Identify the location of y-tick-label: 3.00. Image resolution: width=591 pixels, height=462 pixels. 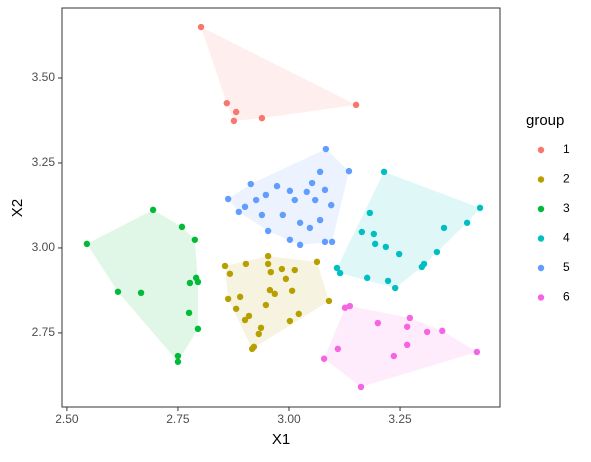
(44, 247).